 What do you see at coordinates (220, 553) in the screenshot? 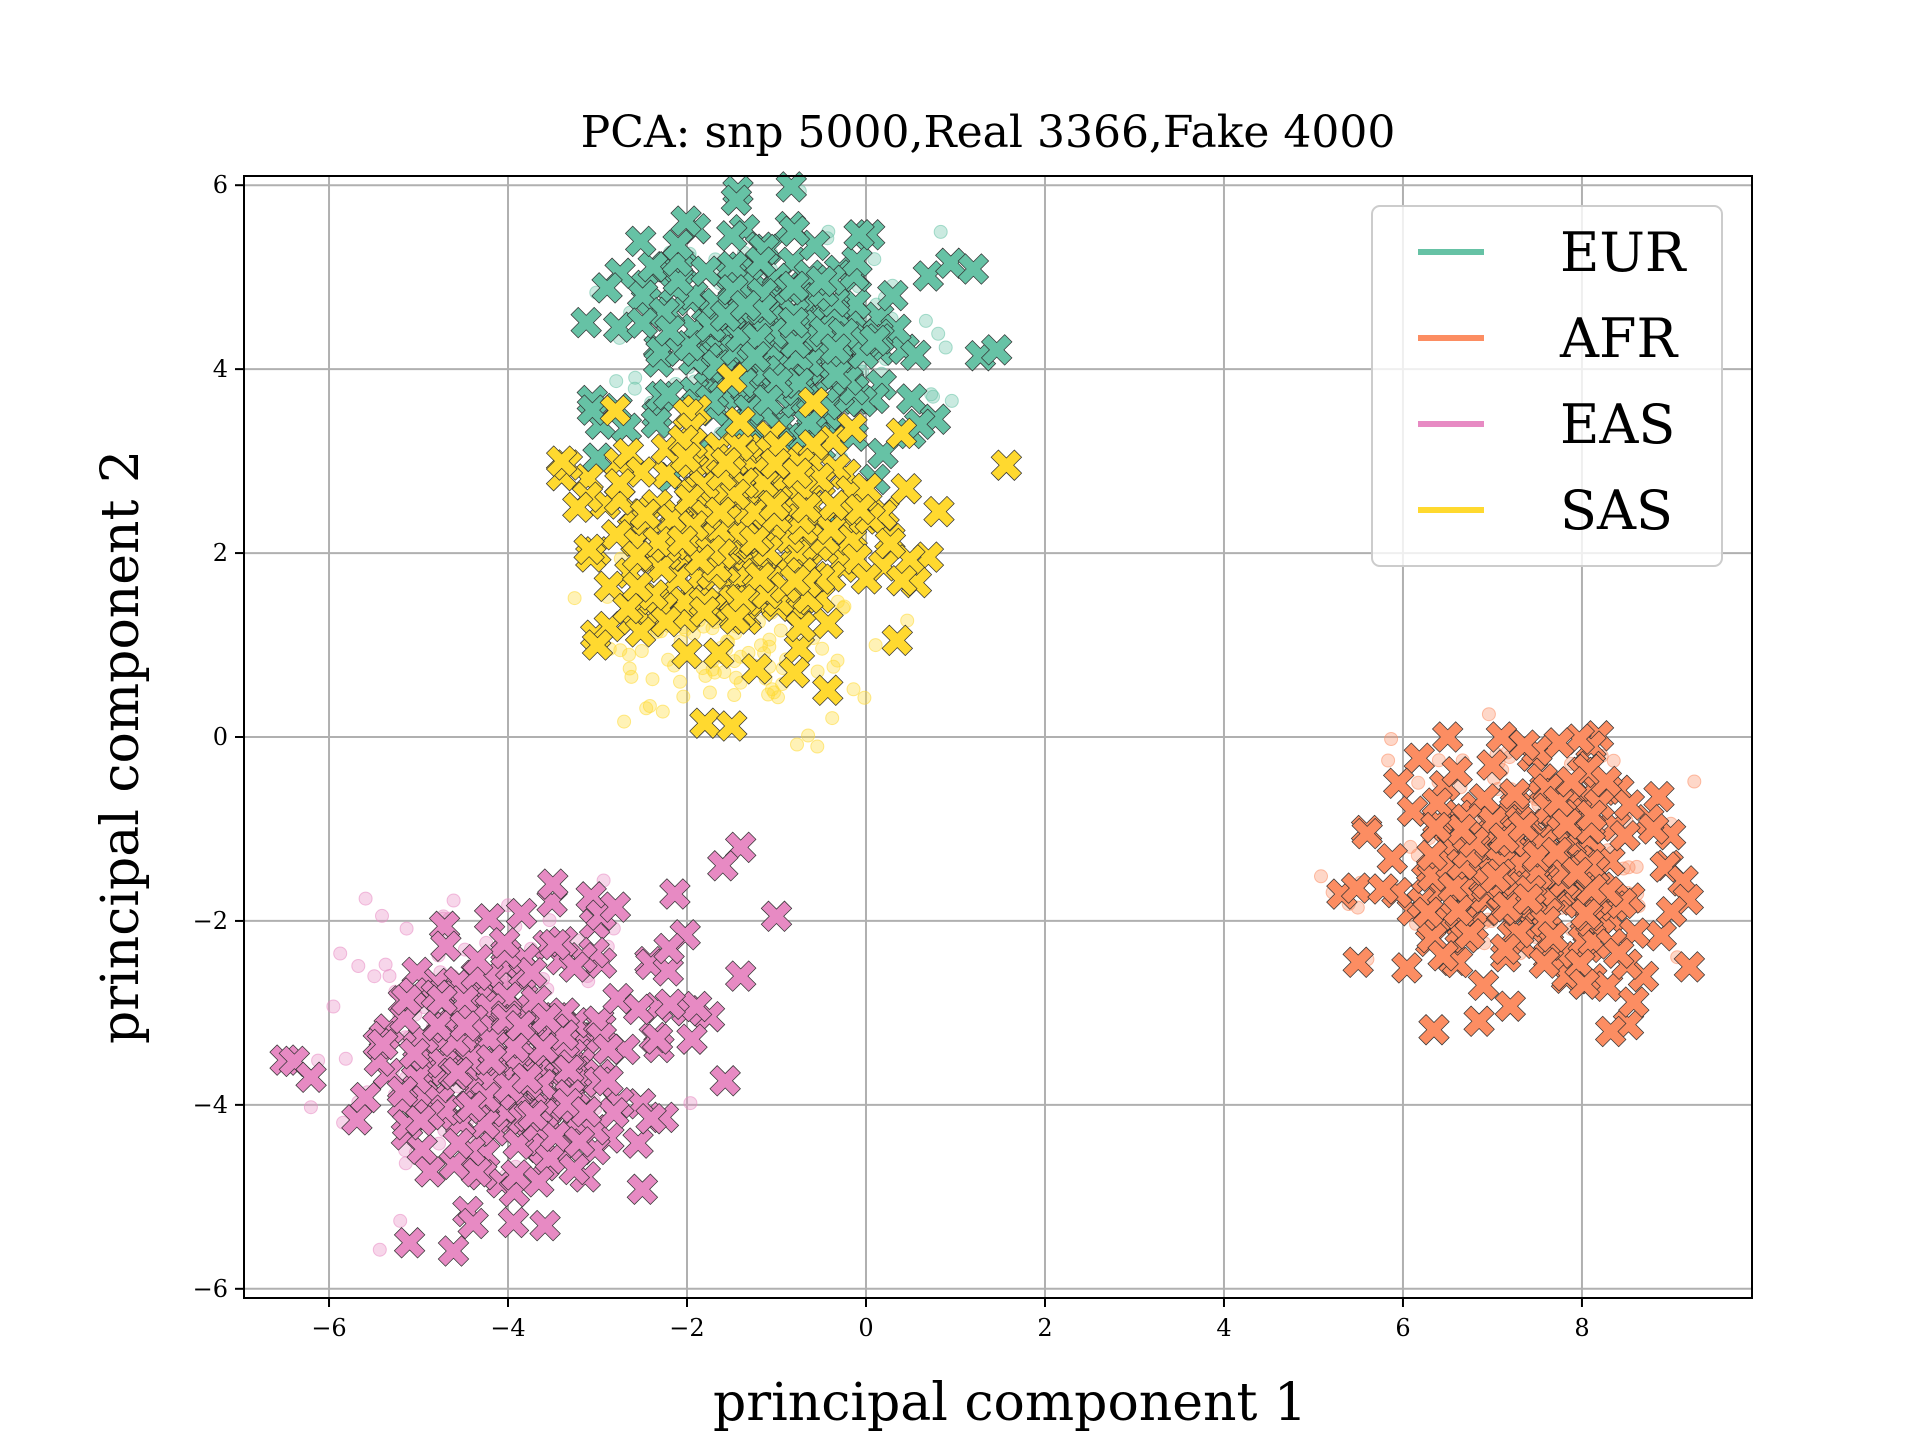
I see `y-tick-label: 2` at bounding box center [220, 553].